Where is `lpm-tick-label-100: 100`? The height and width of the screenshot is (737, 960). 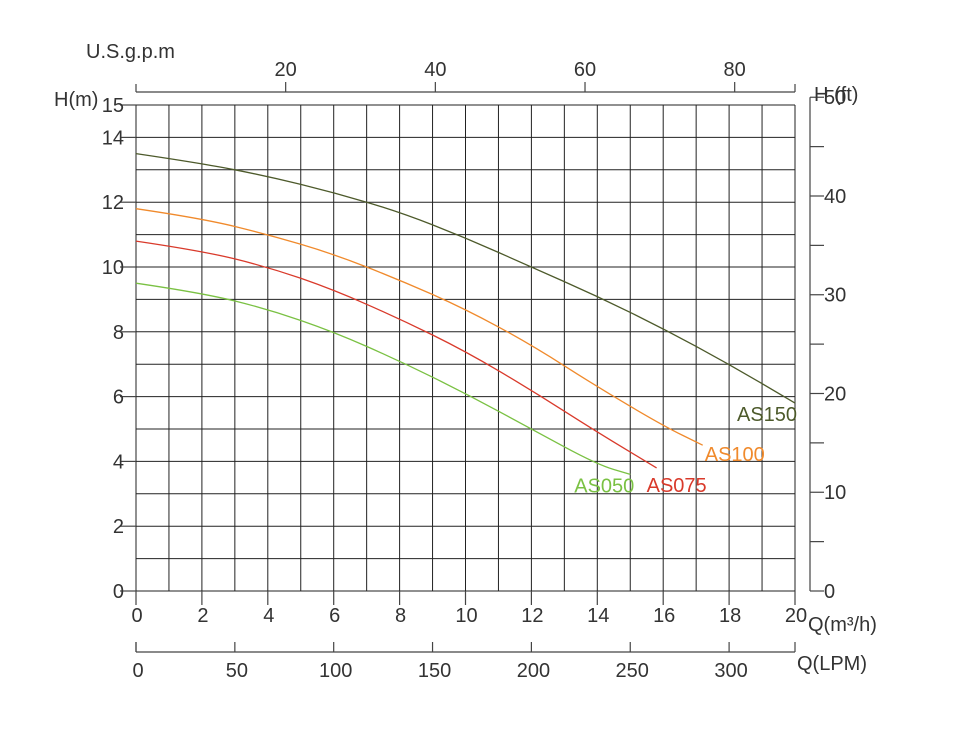 lpm-tick-label-100: 100 is located at coordinates (335, 671).